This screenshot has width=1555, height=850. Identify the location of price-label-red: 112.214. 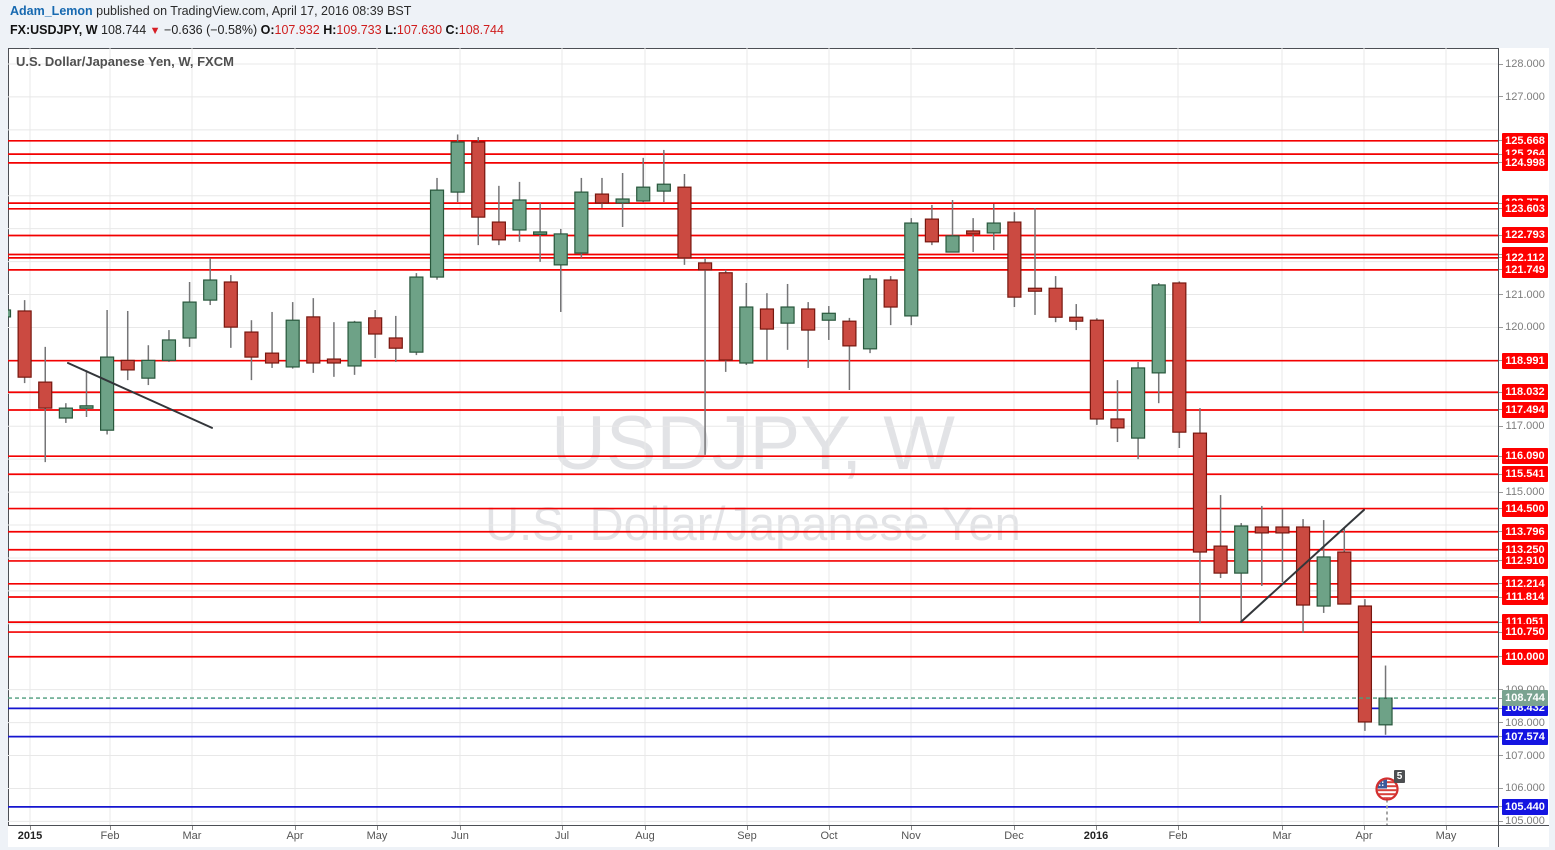
(1525, 583).